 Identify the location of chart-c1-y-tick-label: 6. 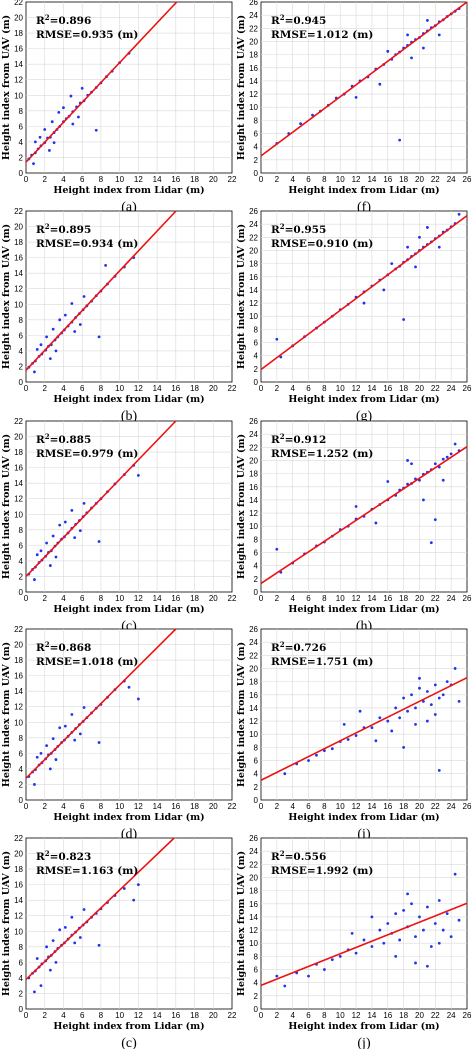
(21, 545).